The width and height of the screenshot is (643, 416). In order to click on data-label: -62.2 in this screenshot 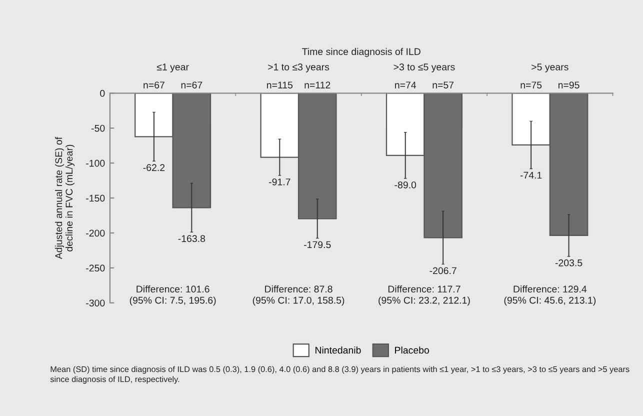, I will do `click(154, 168)`.